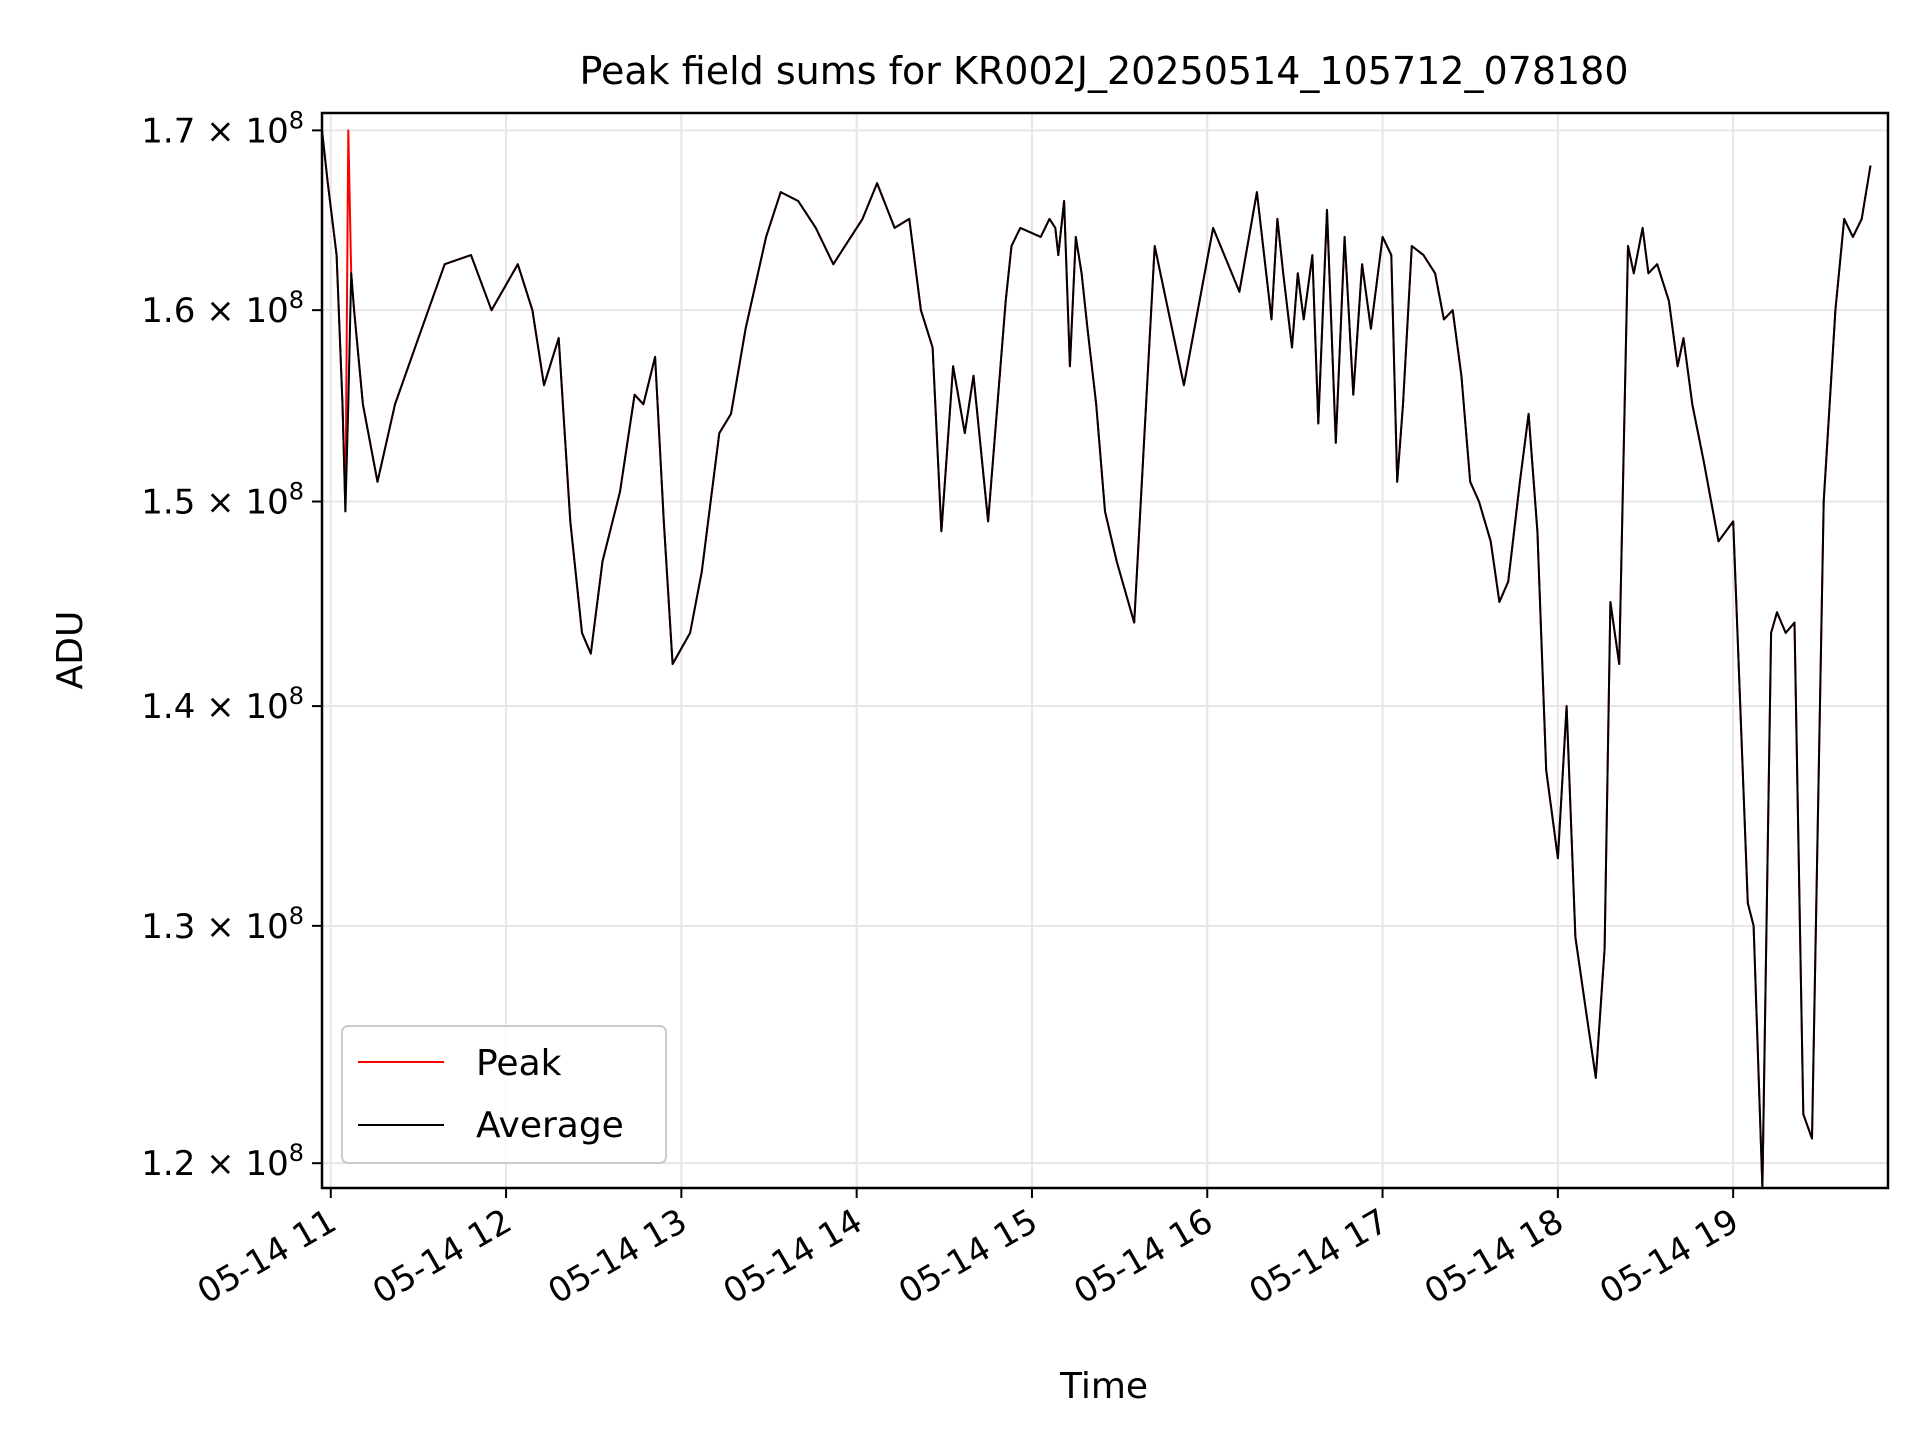  What do you see at coordinates (1669, 1256) in the screenshot?
I see `x-tick-label: 05-14 19` at bounding box center [1669, 1256].